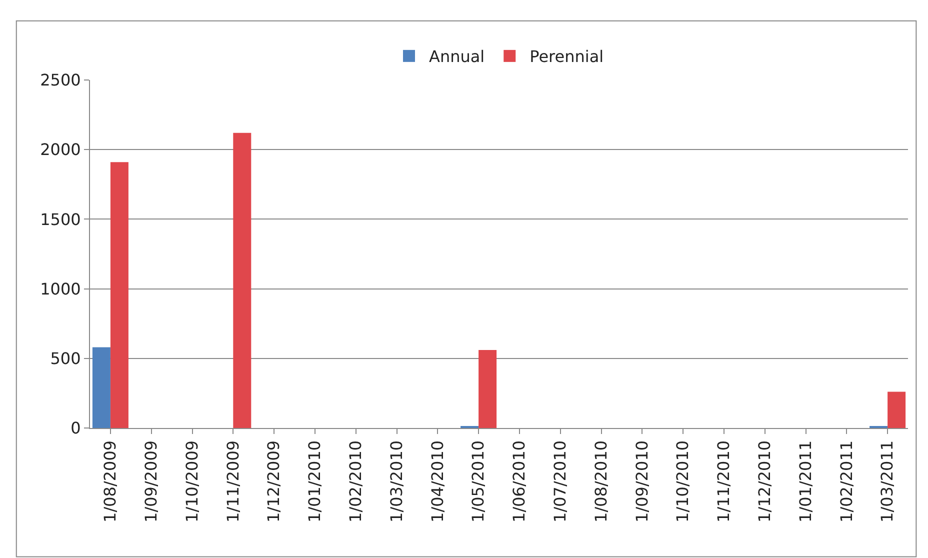 The width and height of the screenshot is (928, 558). Describe the element at coordinates (846, 481) in the screenshot. I see `x-tick-label: 1/02/2011` at that location.